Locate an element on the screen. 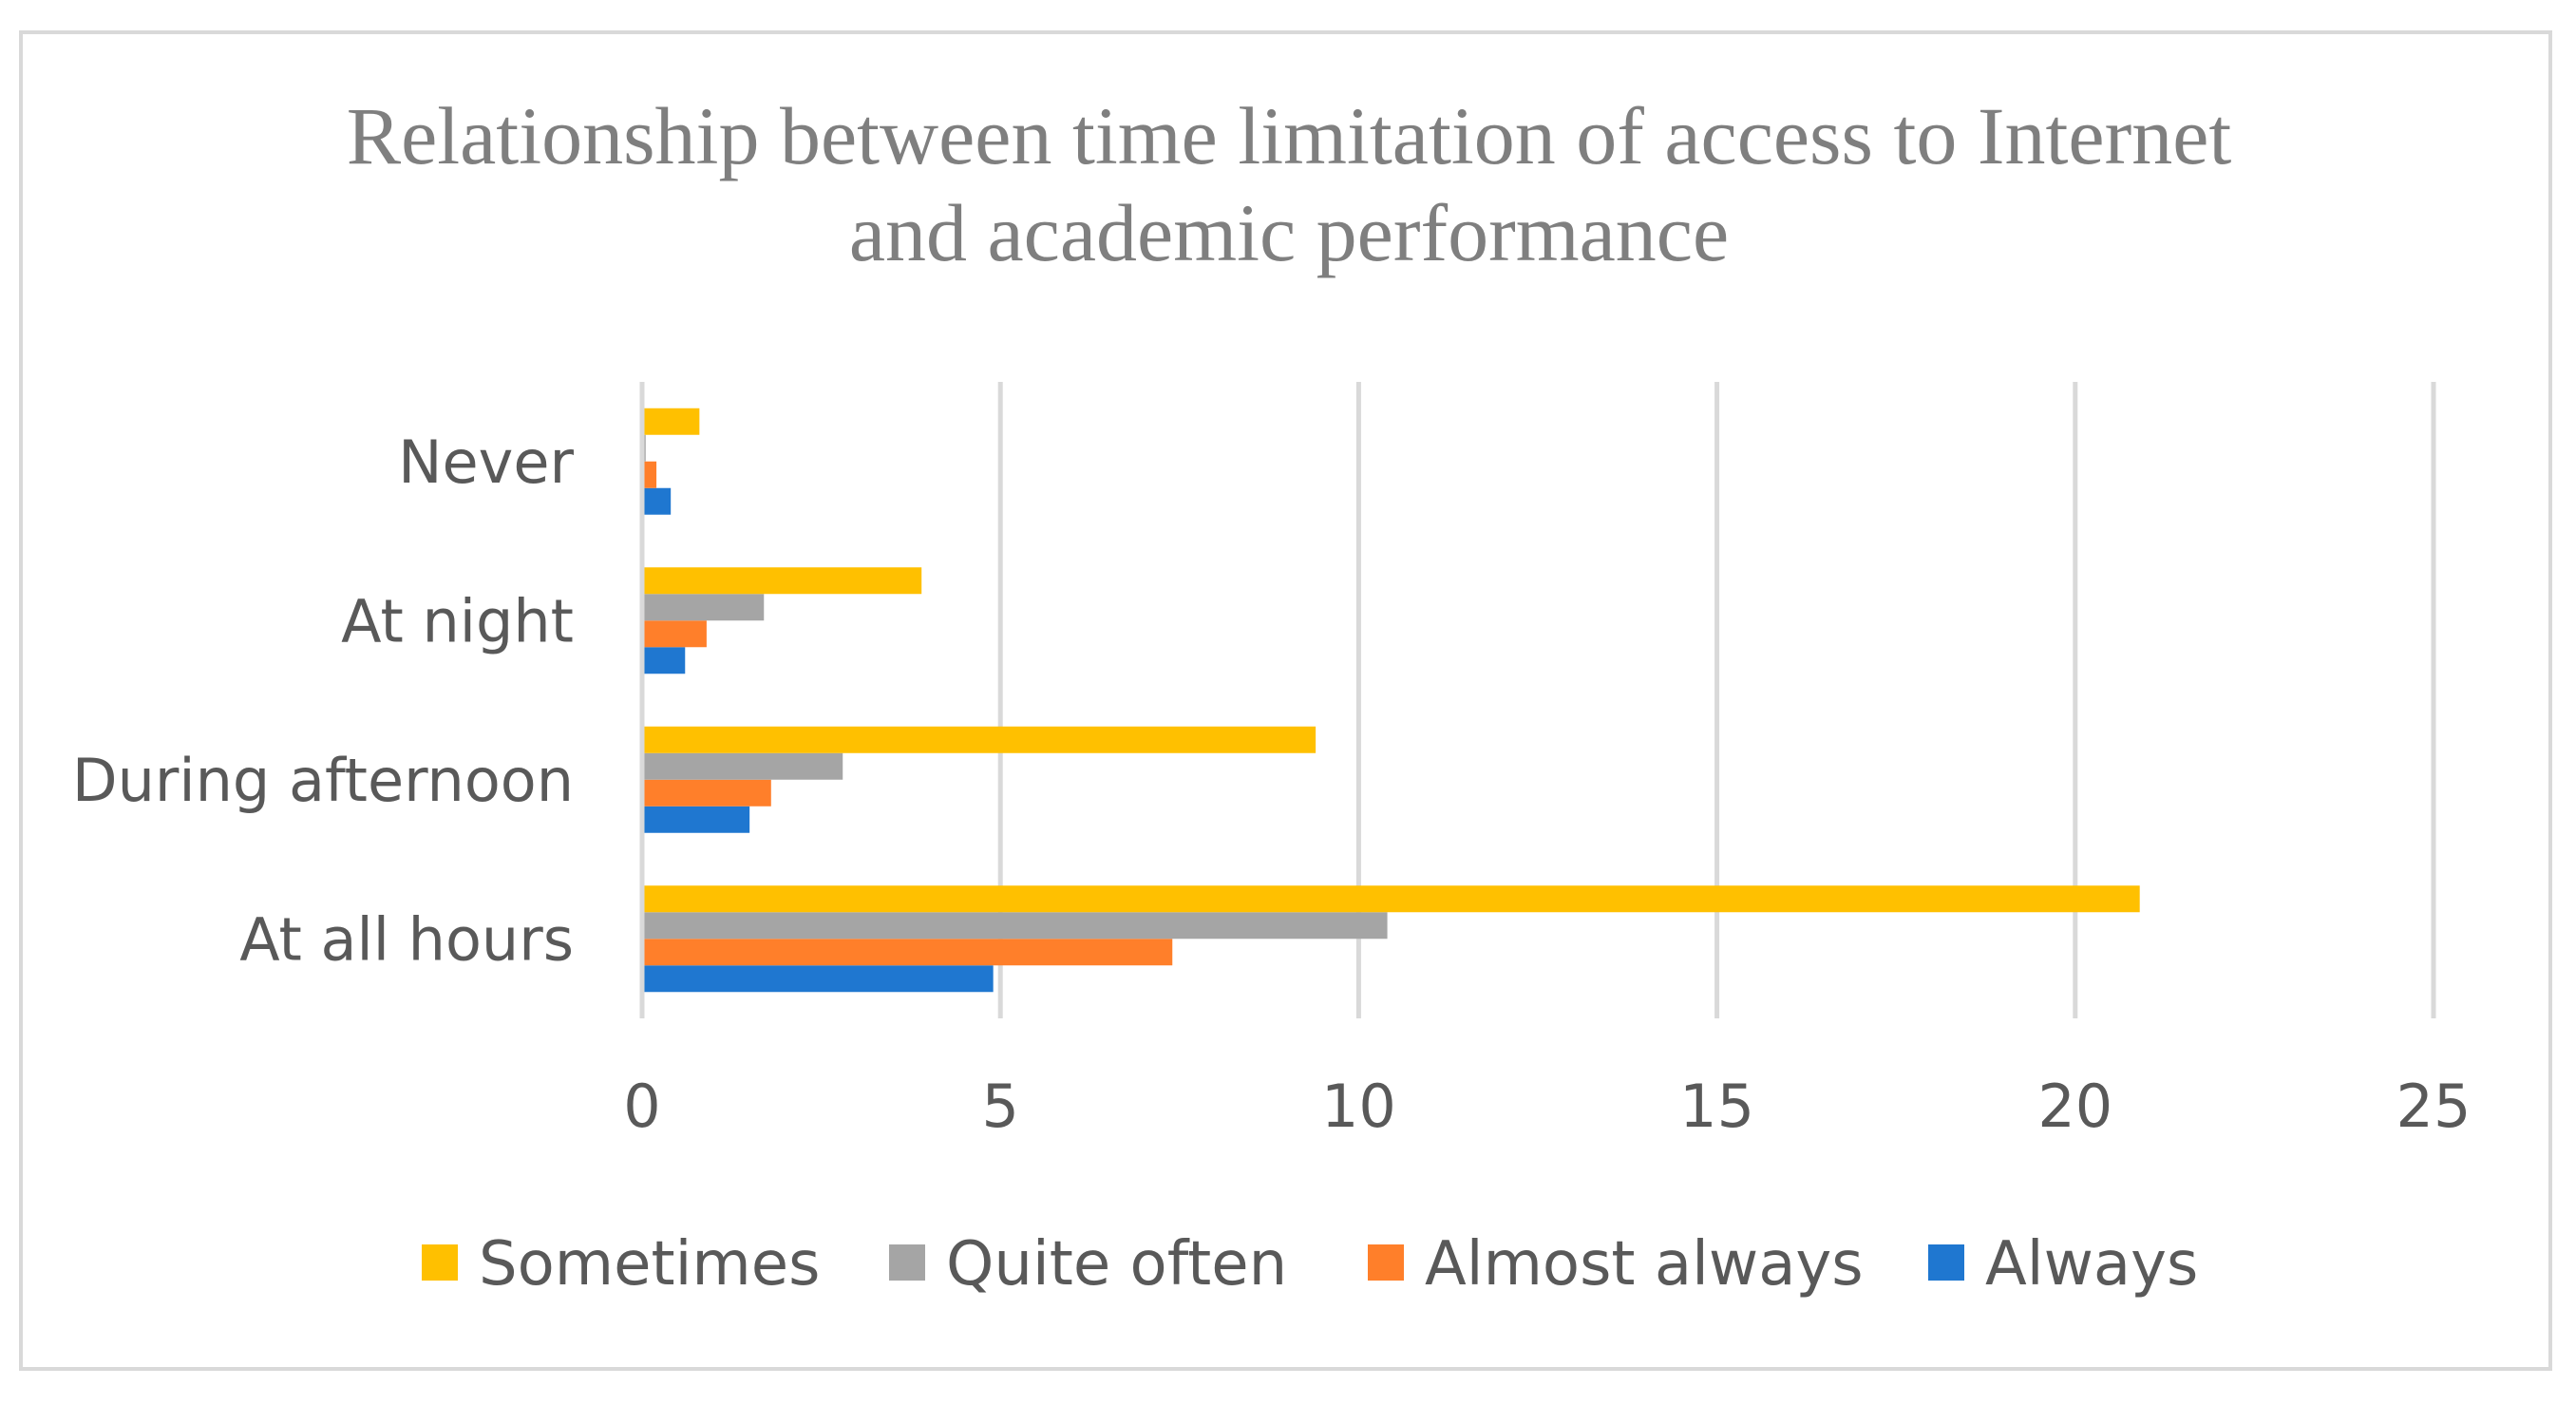 This screenshot has height=1405, width=2576. x-tick-label: 20 is located at coordinates (2074, 1106).